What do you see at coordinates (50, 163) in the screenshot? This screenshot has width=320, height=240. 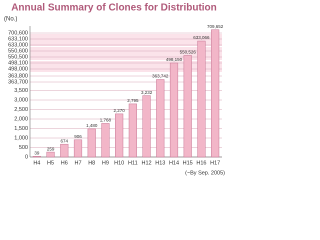 I see `x-tick-label: H5` at bounding box center [50, 163].